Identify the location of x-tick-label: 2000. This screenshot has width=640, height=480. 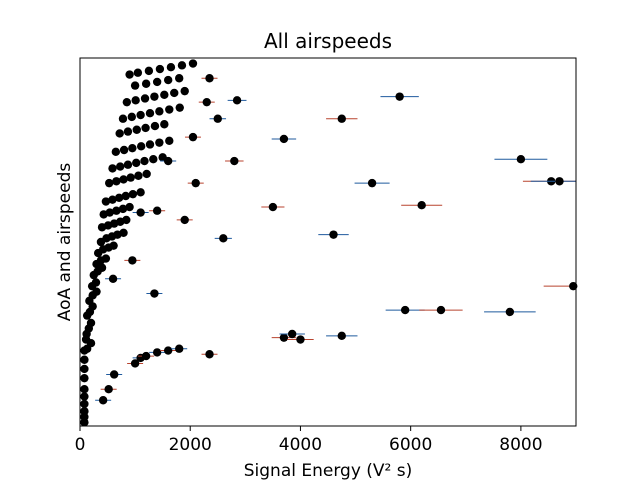
(190, 445).